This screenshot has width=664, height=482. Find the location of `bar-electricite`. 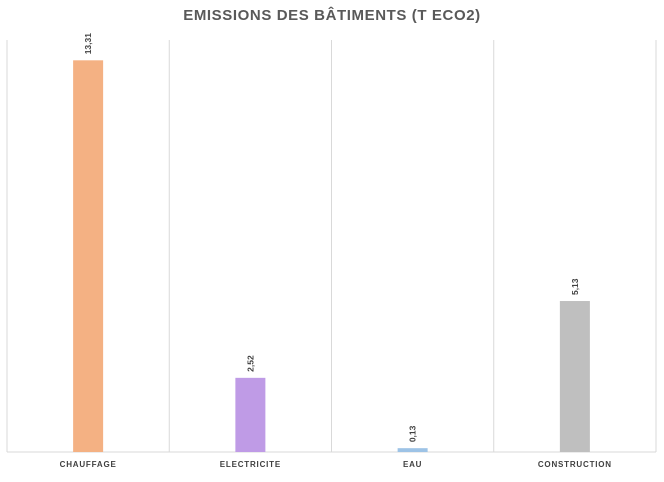

bar-electricite is located at coordinates (250, 414).